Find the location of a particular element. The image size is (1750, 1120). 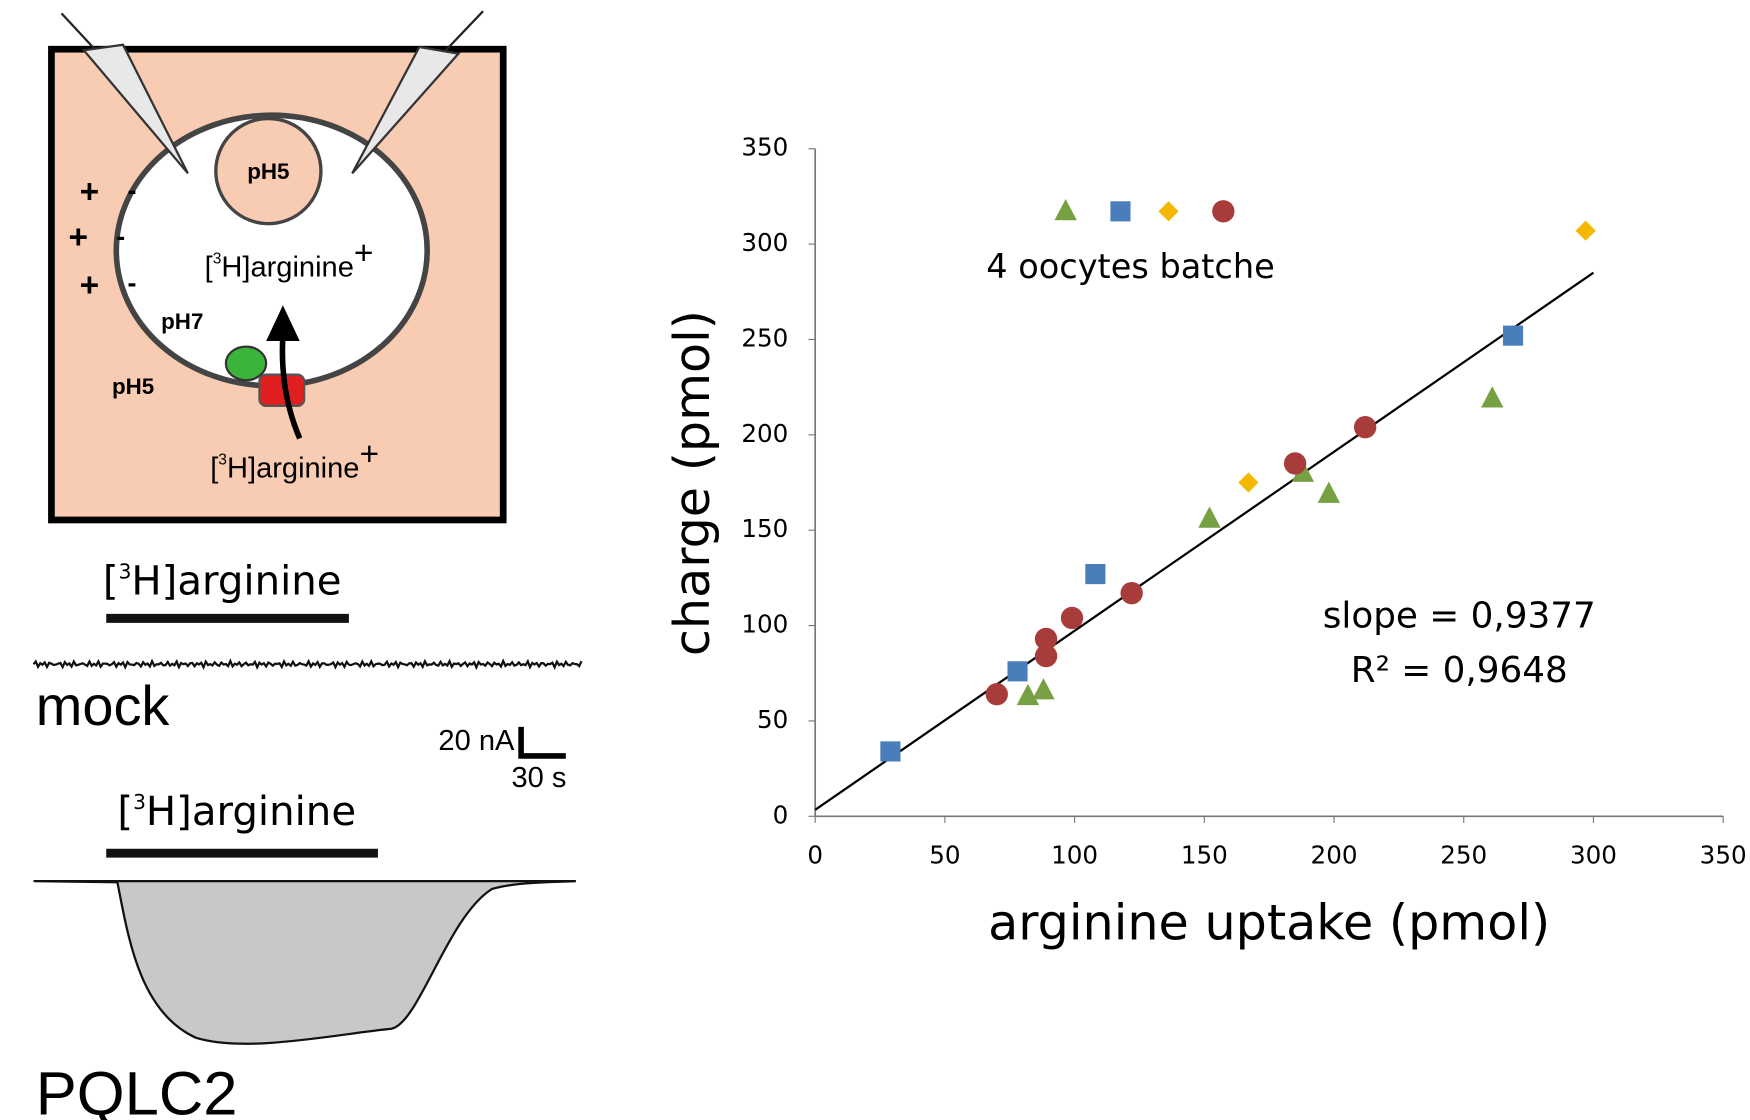

annotation: slope = 0,9377 is located at coordinates (1459, 615).